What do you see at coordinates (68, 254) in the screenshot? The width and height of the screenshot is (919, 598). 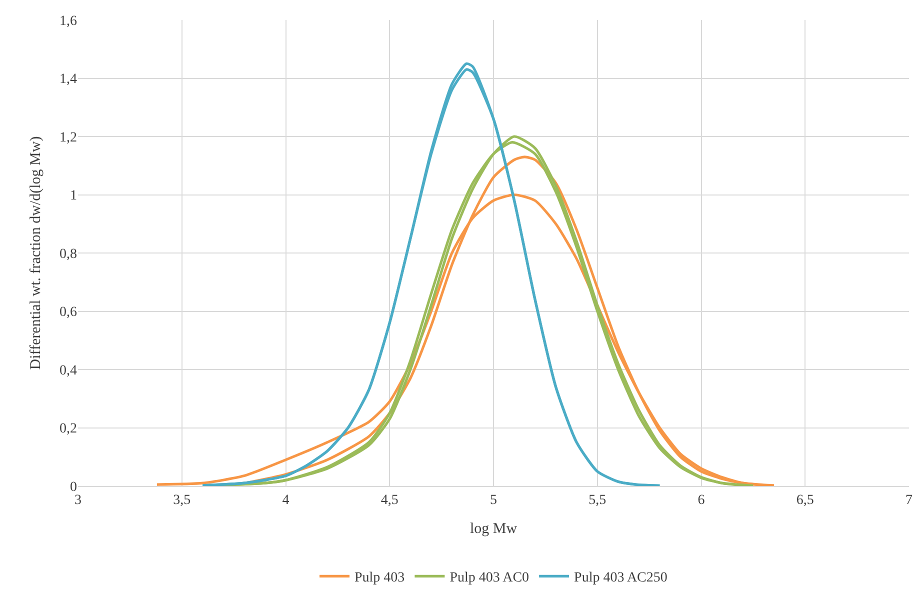 I see `y-tick-label: 0,8` at bounding box center [68, 254].